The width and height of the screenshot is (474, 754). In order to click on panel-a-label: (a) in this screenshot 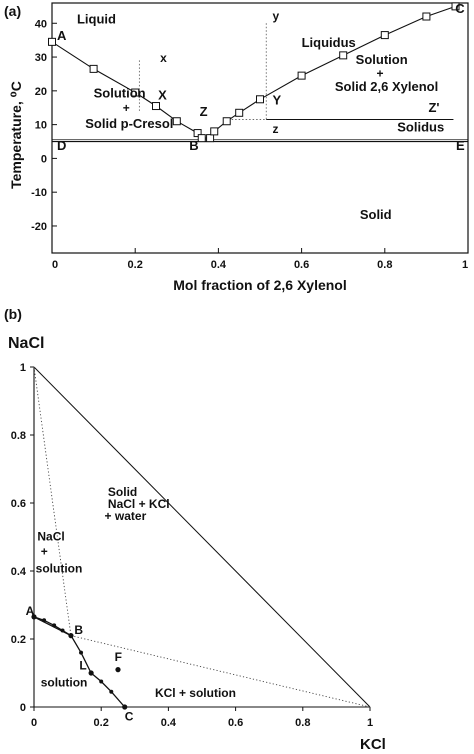, I will do `click(12, 11)`.